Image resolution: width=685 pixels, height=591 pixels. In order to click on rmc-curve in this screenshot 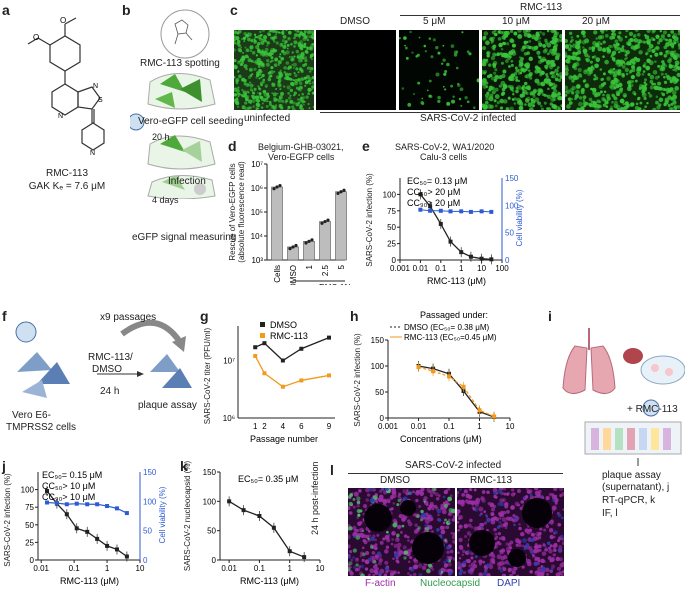, I will do `click(456, 392)`.